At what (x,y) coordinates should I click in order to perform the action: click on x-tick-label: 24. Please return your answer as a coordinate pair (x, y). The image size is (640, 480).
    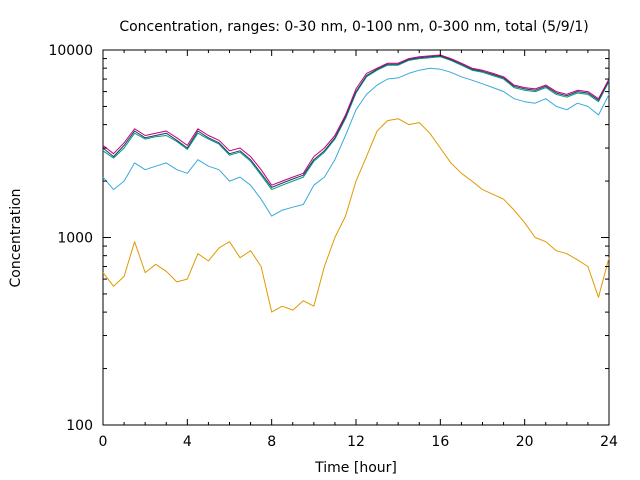
    Looking at the image, I should click on (609, 442).